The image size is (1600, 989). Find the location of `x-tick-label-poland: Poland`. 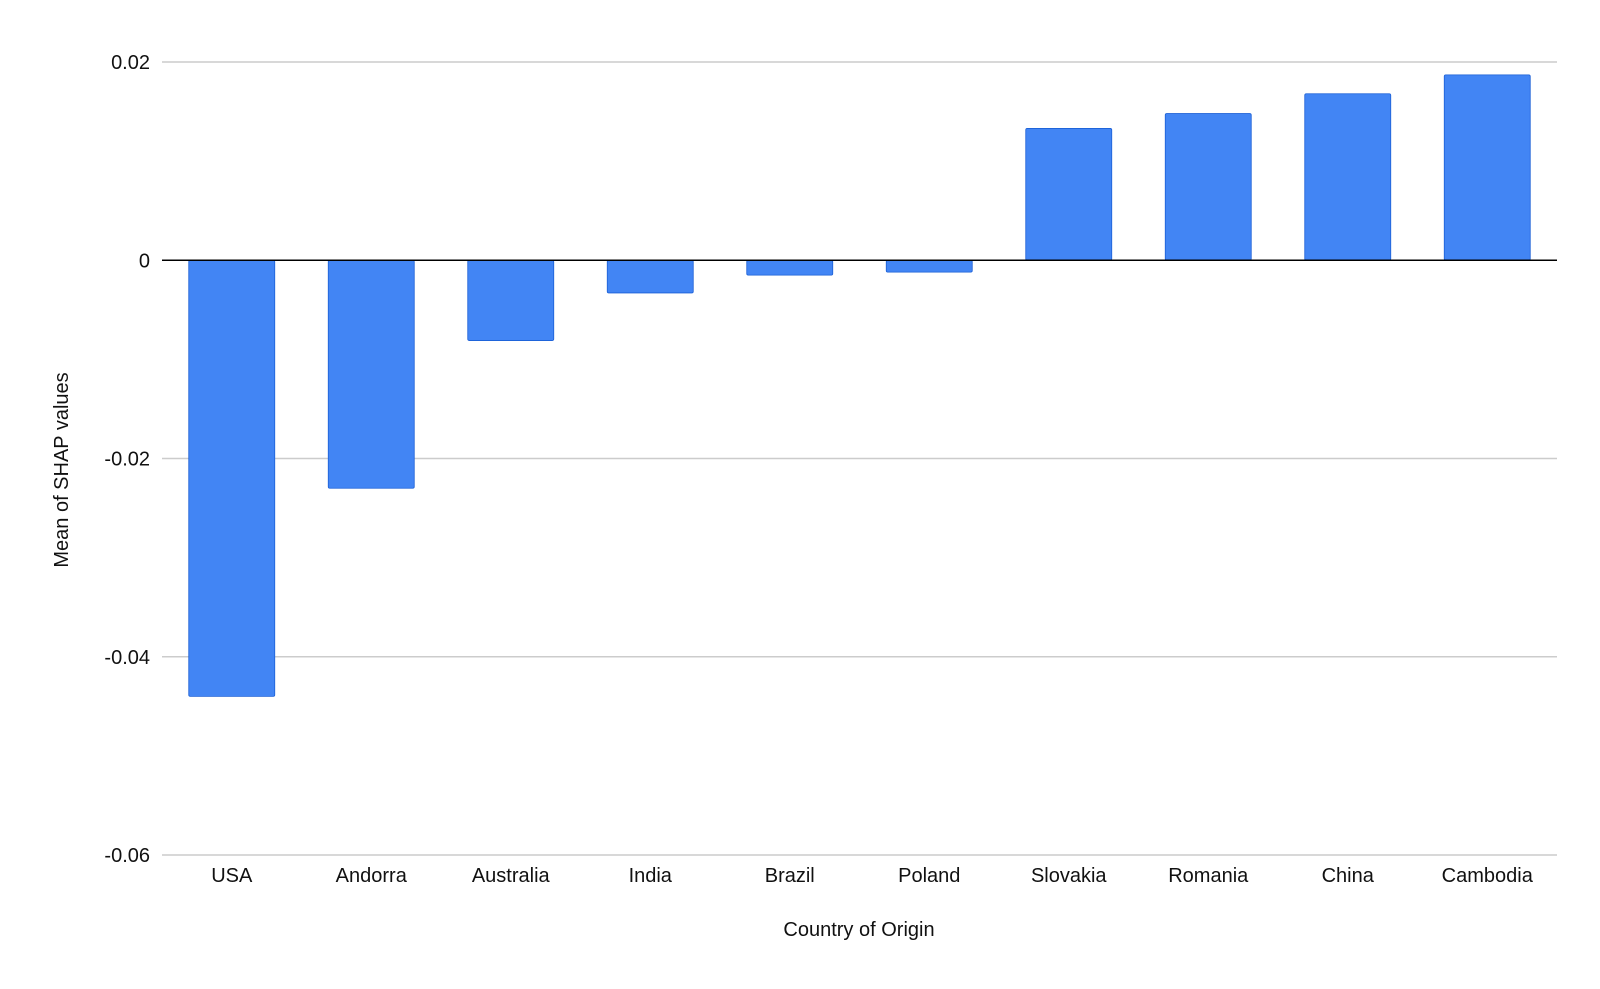

x-tick-label-poland: Poland is located at coordinates (929, 876).